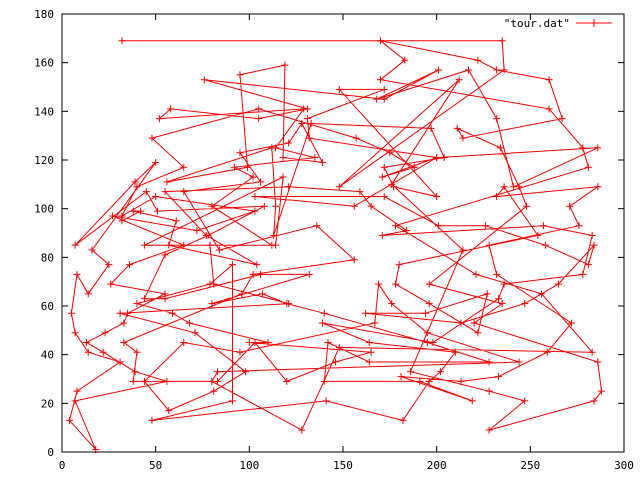 The width and height of the screenshot is (640, 480). I want to click on legend-label: "tour.dat", so click(537, 23).